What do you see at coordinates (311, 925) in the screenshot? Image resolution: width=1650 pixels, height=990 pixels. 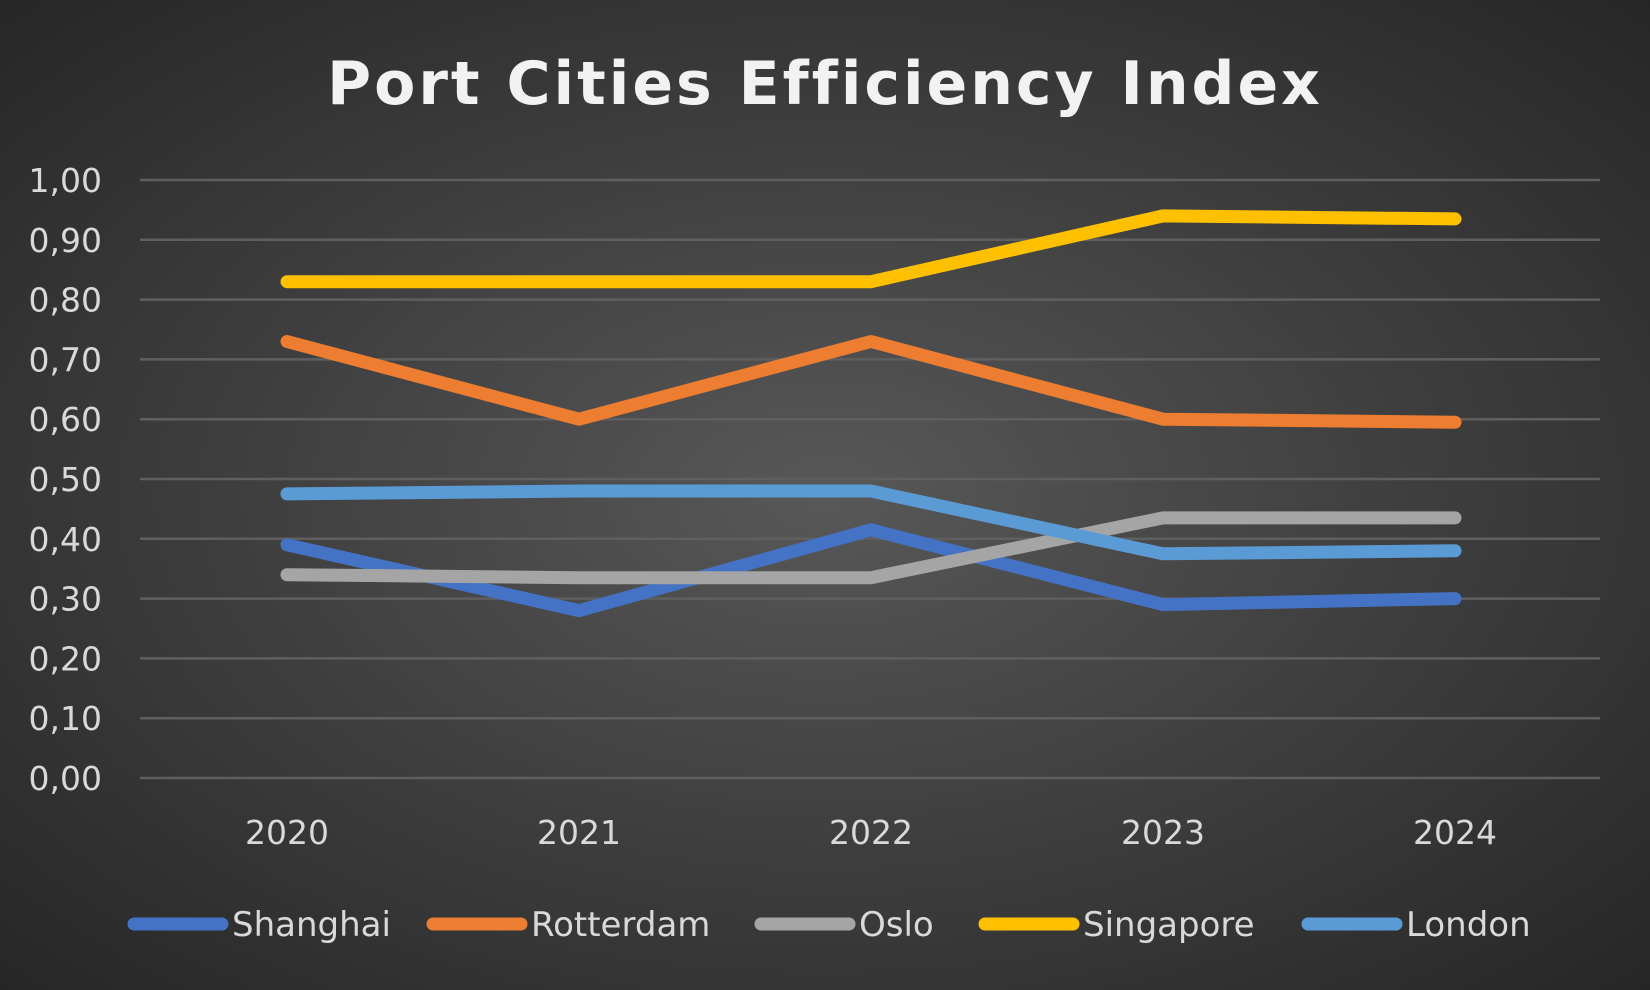 I see `legend-label-shanghai: Shanghai` at bounding box center [311, 925].